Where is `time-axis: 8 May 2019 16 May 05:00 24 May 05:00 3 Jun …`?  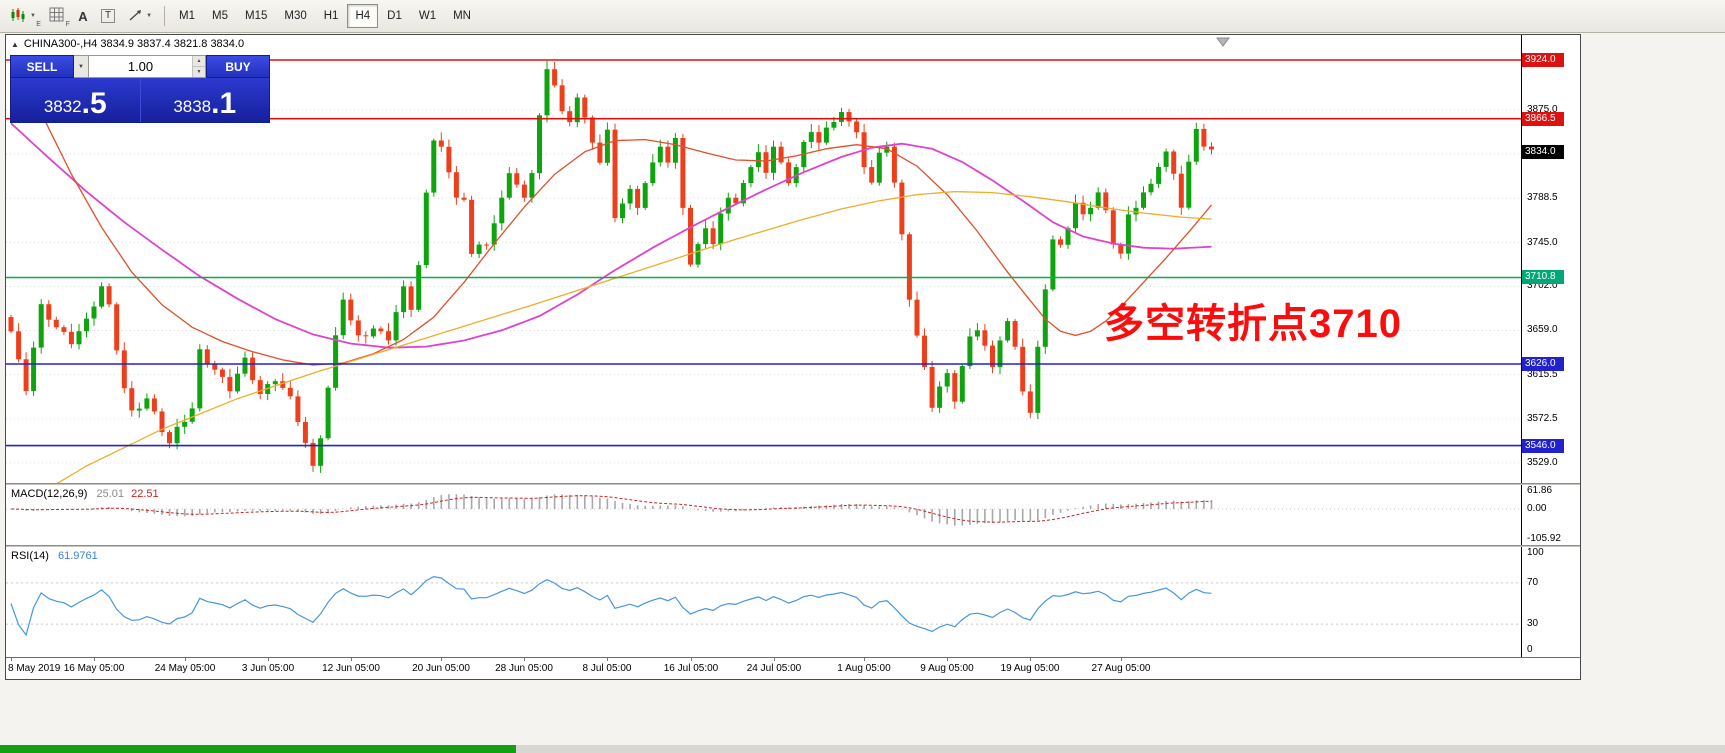
time-axis: 8 May 2019 16 May 05:00 24 May 05:00 3 Jun … is located at coordinates (793, 668).